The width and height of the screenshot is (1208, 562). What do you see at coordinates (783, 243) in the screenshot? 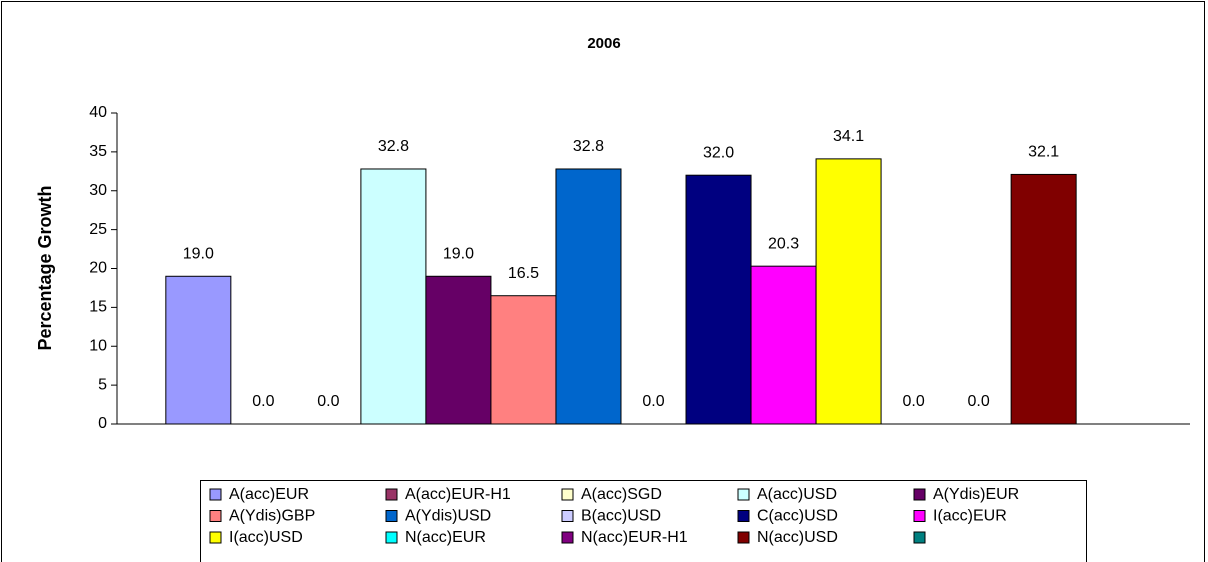
I see `data-label: 20.3` at bounding box center [783, 243].